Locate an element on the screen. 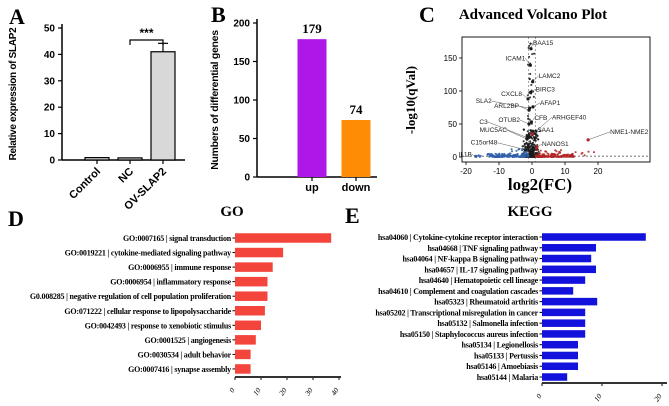 Image resolution: width=669 pixels, height=406 pixels. panel-letter-A: A is located at coordinates (17, 16).